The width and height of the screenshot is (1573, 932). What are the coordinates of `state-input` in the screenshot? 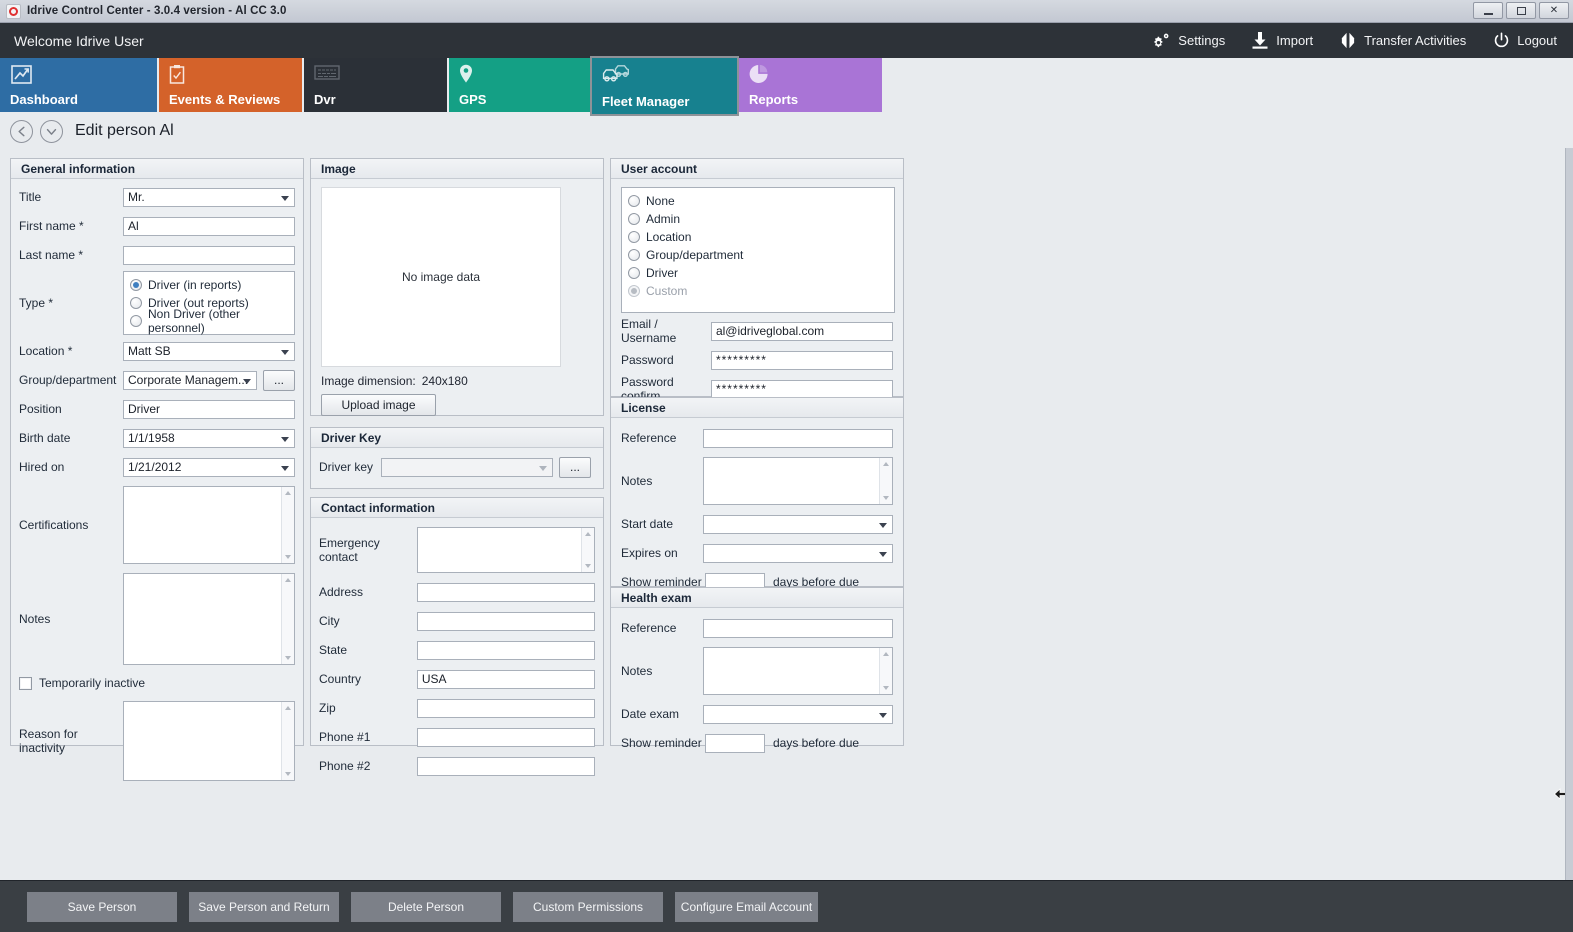 It's located at (505, 650).